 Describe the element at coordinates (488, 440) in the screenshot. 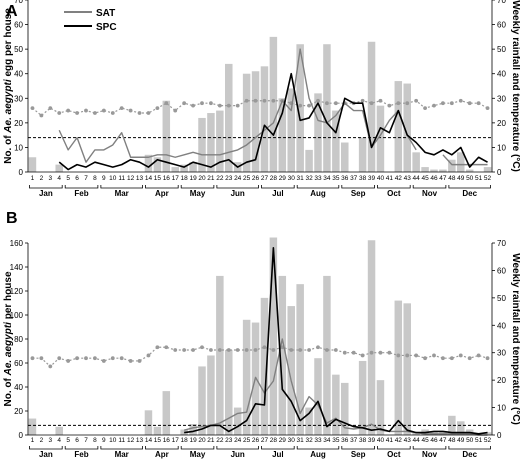

I see `week-tick-label: 52` at that location.